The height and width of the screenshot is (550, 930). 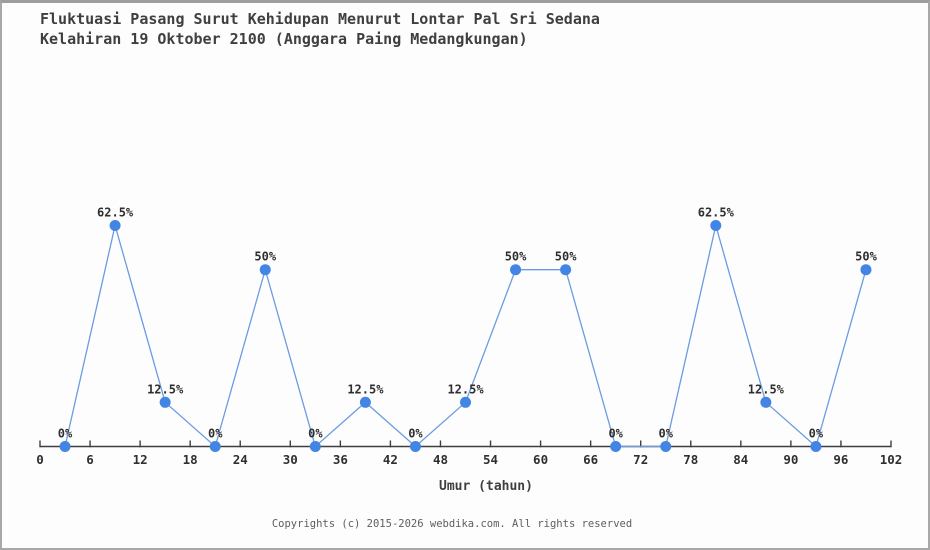 I want to click on x-axis-label: Umur (tahun), so click(x=486, y=486).